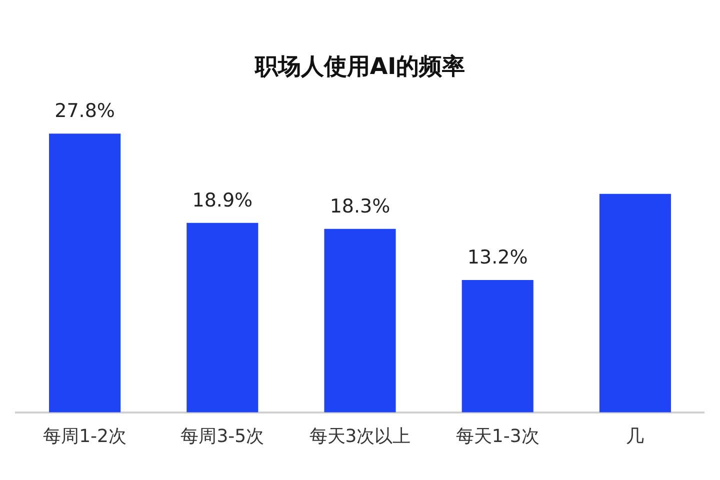 Image resolution: width=720 pixels, height=480 pixels. Describe the element at coordinates (360, 436) in the screenshot. I see `x-tick-label: 每天3次以上` at that location.